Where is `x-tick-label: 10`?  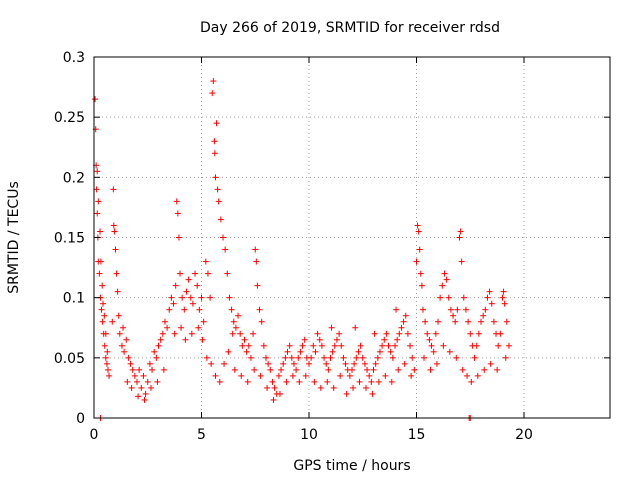
x-tick-label: 10 is located at coordinates (309, 435).